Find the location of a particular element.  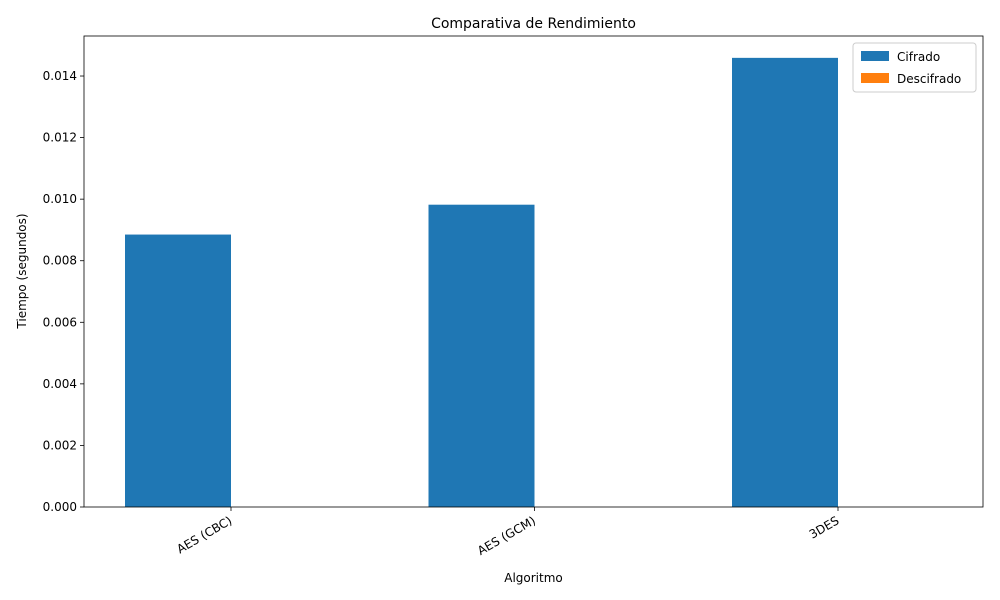

y-tick-label: 0.008 is located at coordinates (60, 261).